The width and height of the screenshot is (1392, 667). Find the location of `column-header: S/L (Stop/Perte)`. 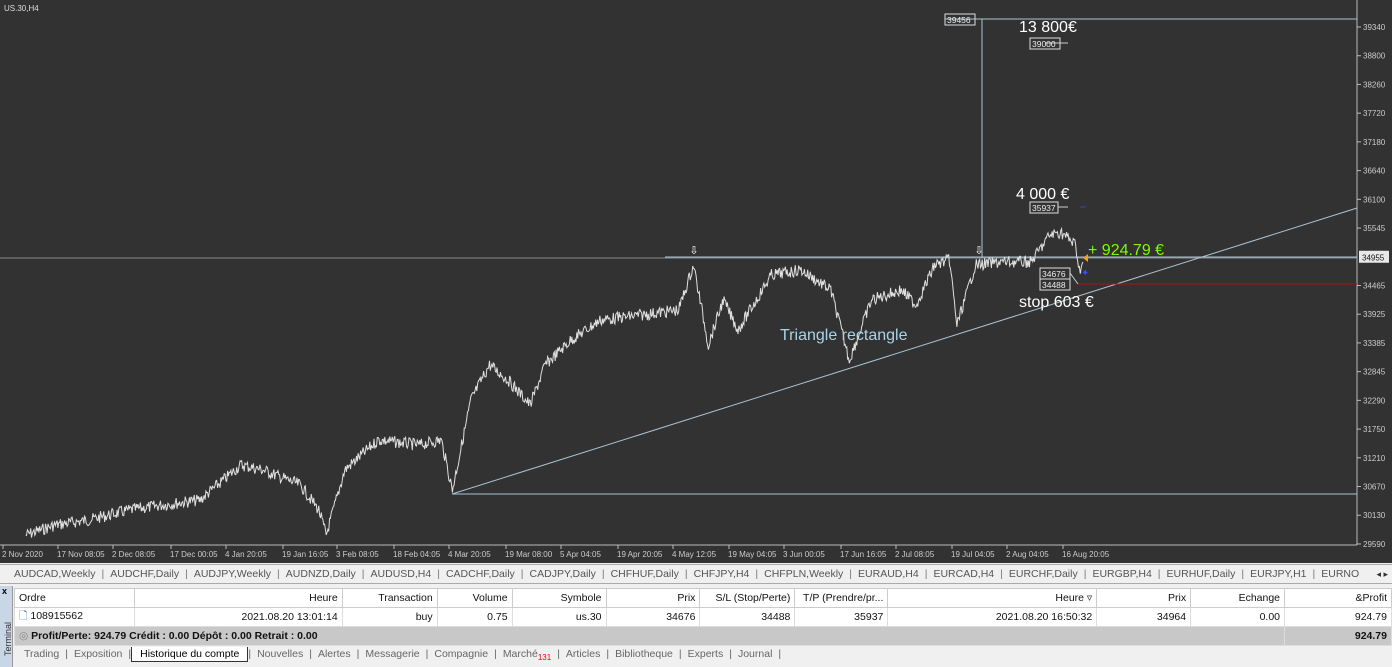

column-header: S/L (Stop/Perte) is located at coordinates (747, 598).